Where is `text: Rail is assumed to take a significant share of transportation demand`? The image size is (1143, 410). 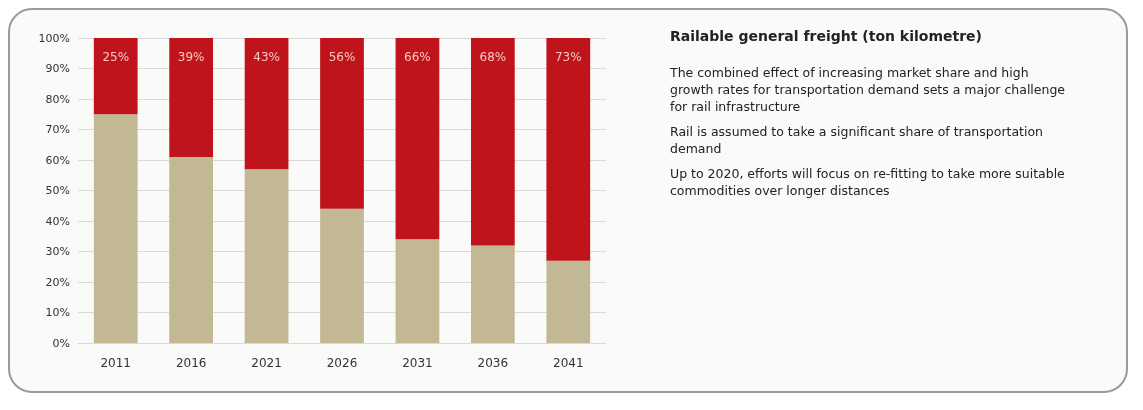 text: Rail is assumed to take a significant share of transportation demand is located at coordinates (857, 140).